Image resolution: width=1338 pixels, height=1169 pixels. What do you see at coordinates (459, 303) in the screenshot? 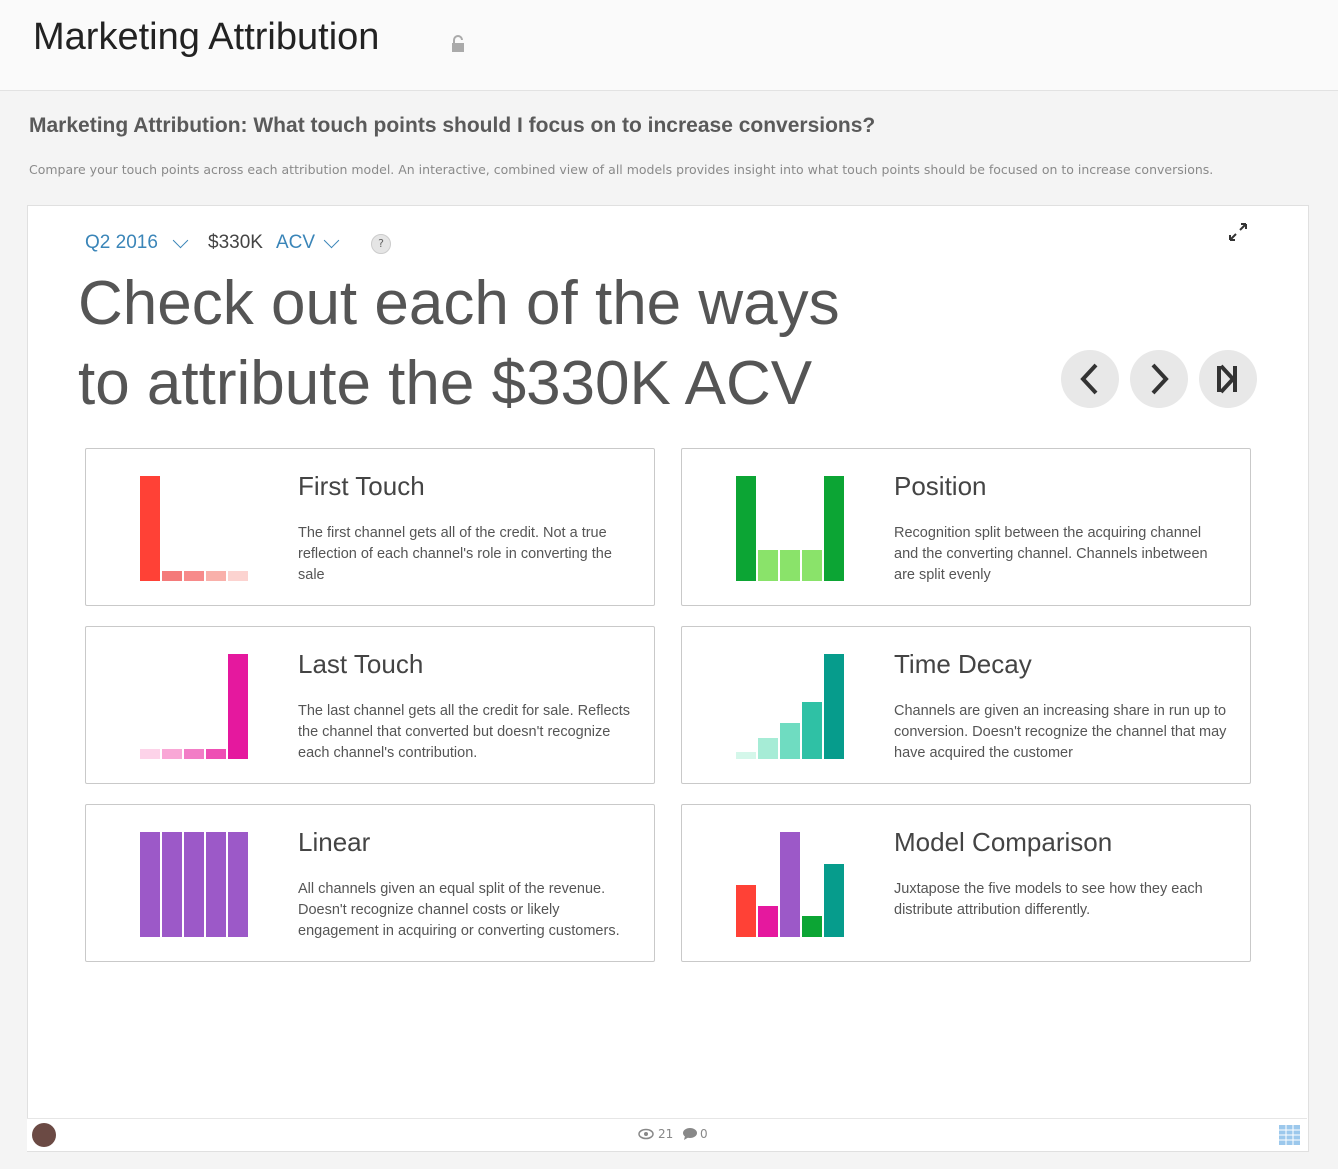
I see `headline: Check out each of the ways` at bounding box center [459, 303].